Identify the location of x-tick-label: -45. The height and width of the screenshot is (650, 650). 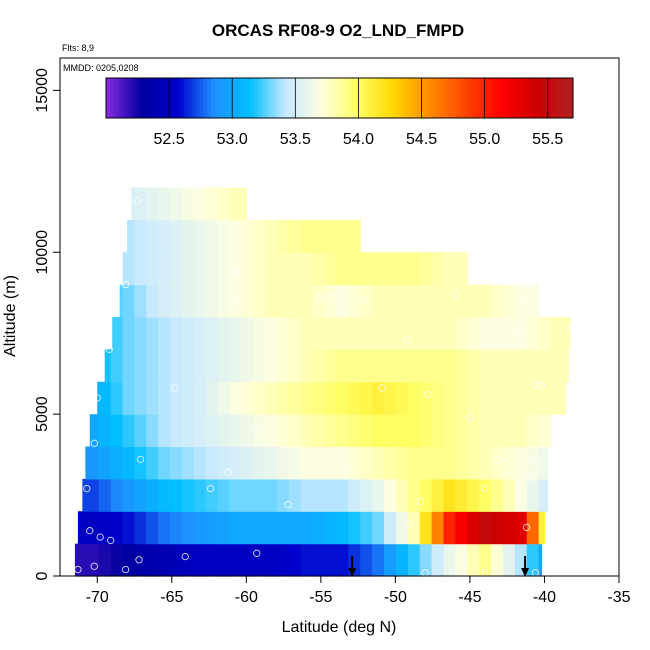
(469, 597).